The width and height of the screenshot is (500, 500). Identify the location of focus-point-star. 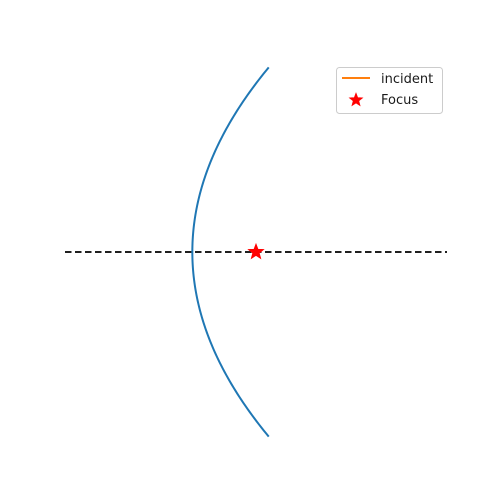
(256, 251).